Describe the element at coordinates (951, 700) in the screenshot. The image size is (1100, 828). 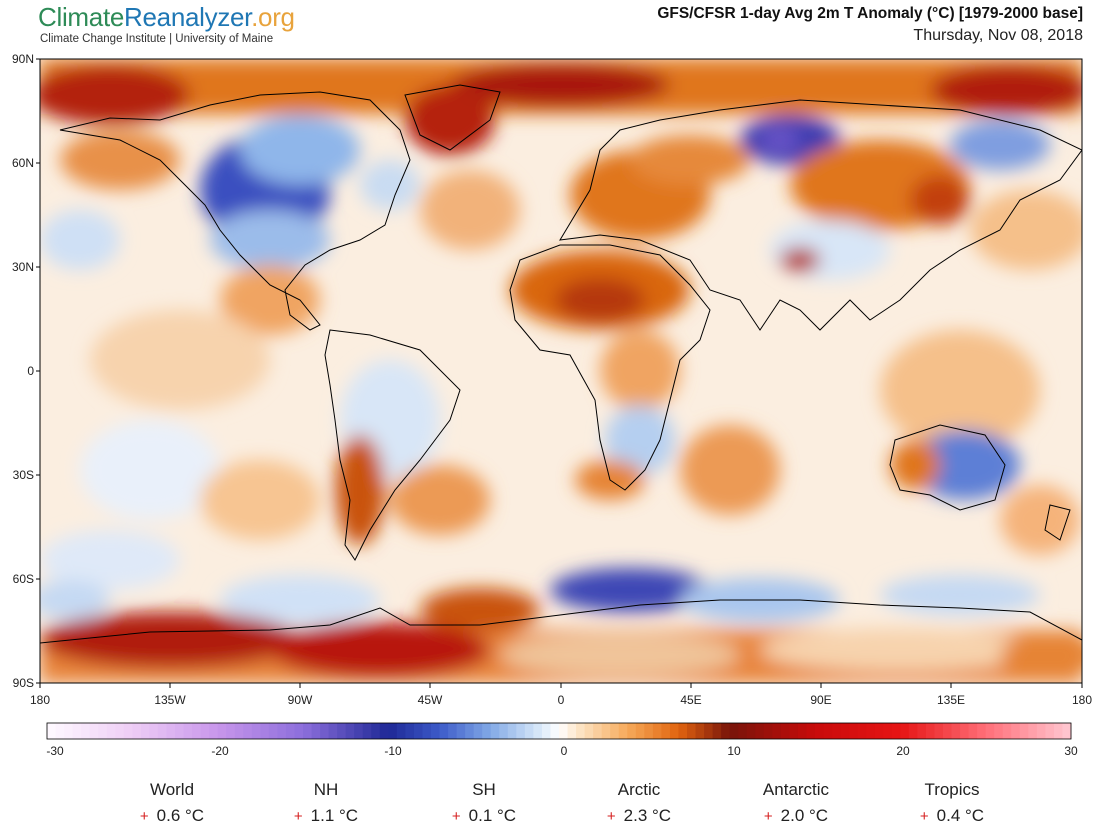
I see `lon-label-135e: 135E` at that location.